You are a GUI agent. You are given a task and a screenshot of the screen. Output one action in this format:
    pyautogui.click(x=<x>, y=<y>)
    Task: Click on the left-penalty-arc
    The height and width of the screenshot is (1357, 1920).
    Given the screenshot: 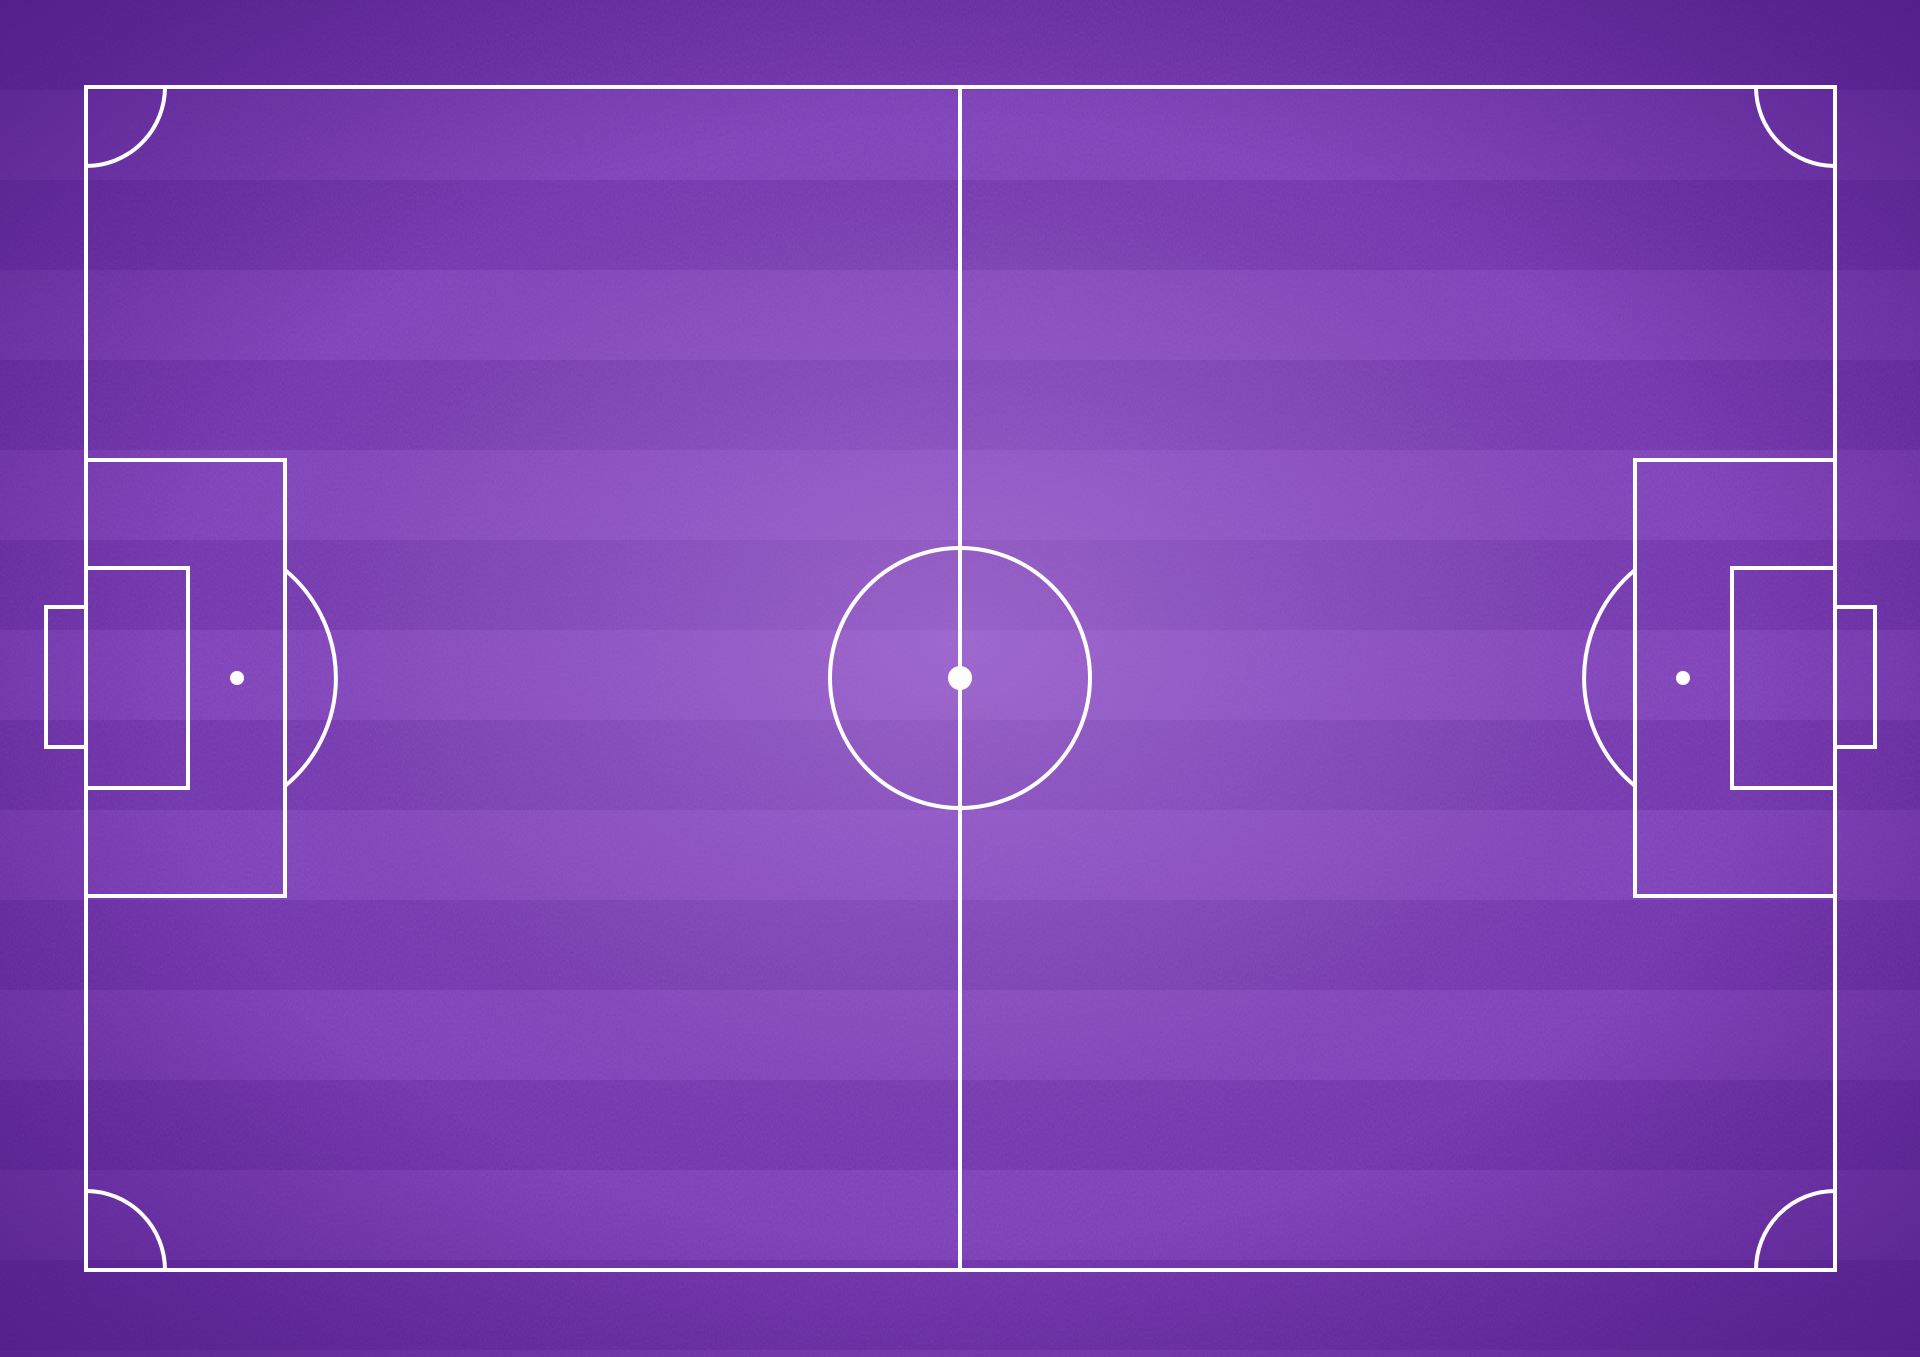 What is the action you would take?
    pyautogui.click(x=310, y=678)
    